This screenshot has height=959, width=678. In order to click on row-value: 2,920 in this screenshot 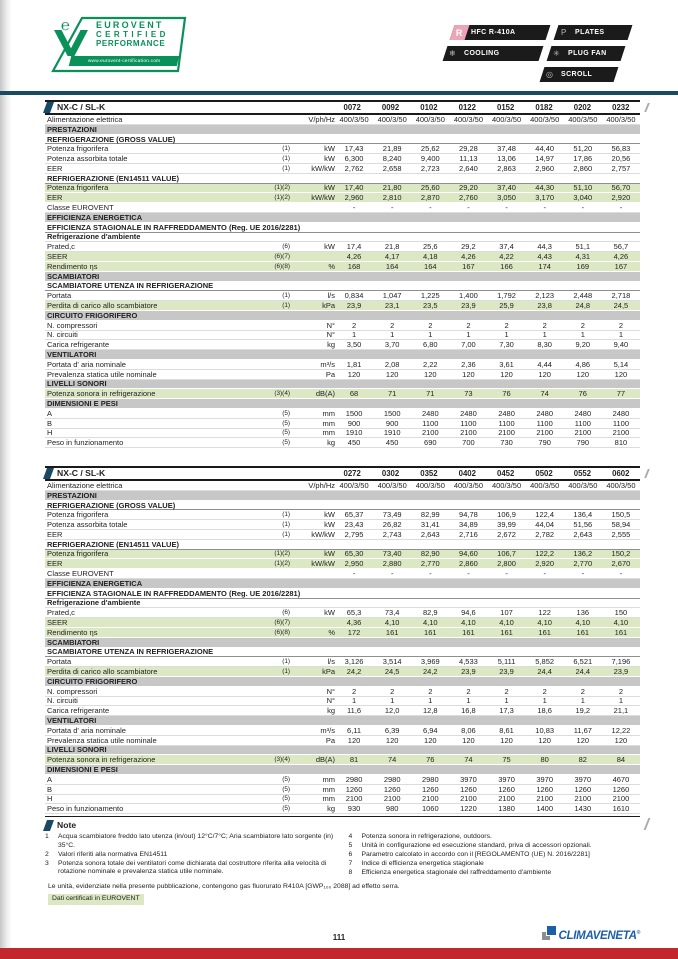, I will do `click(621, 198)`.